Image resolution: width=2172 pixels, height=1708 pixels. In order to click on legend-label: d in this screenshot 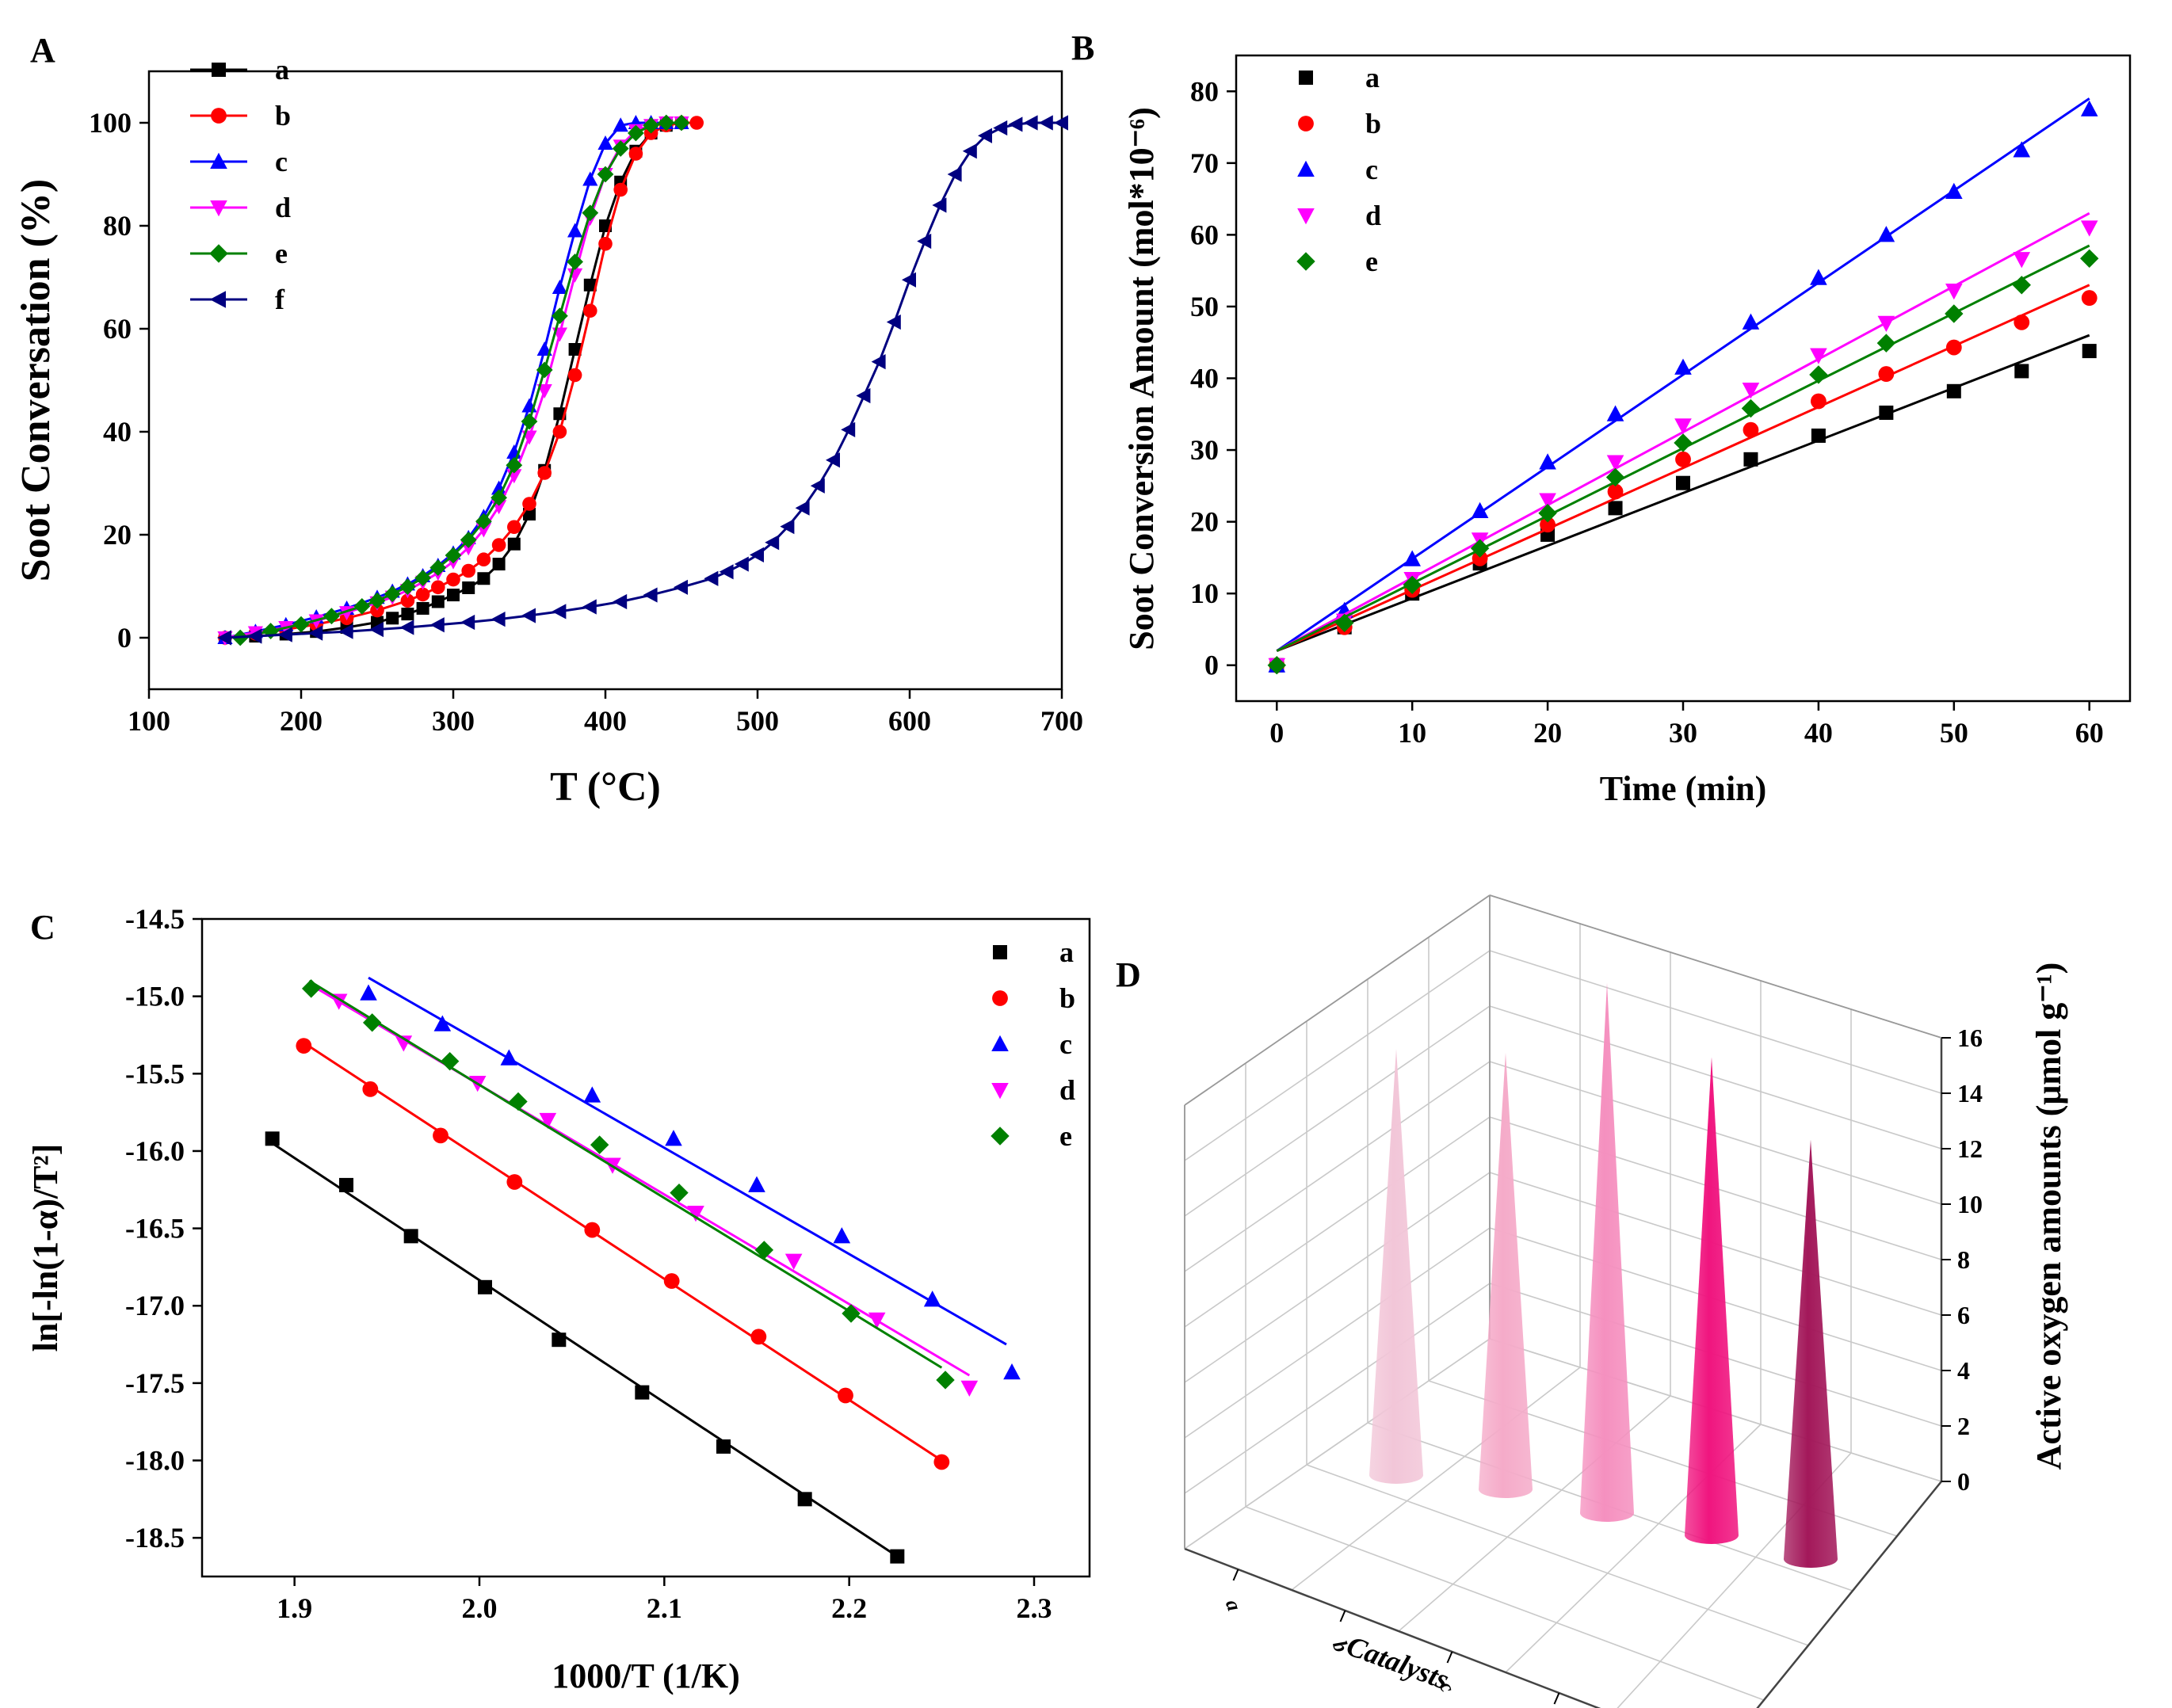, I will do `click(283, 208)`.